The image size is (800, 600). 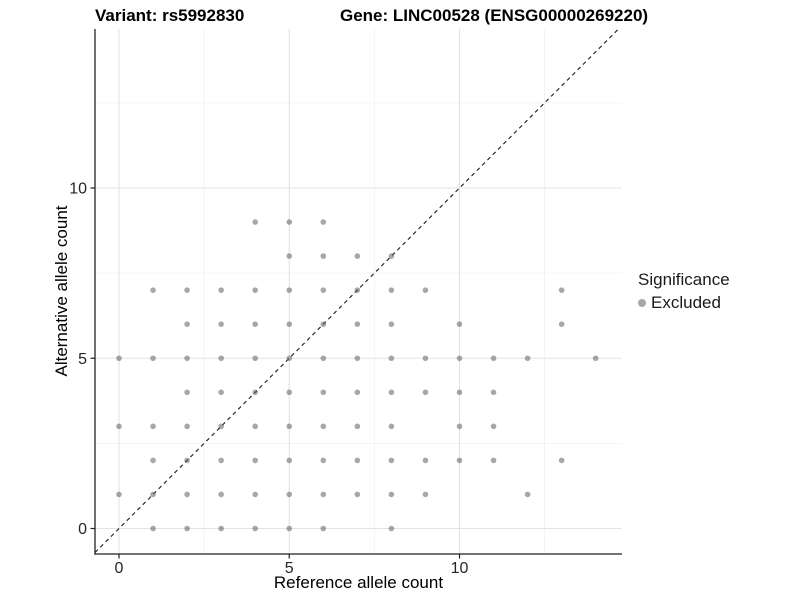 I want to click on legend-item-excluded: Excluded, so click(x=684, y=303).